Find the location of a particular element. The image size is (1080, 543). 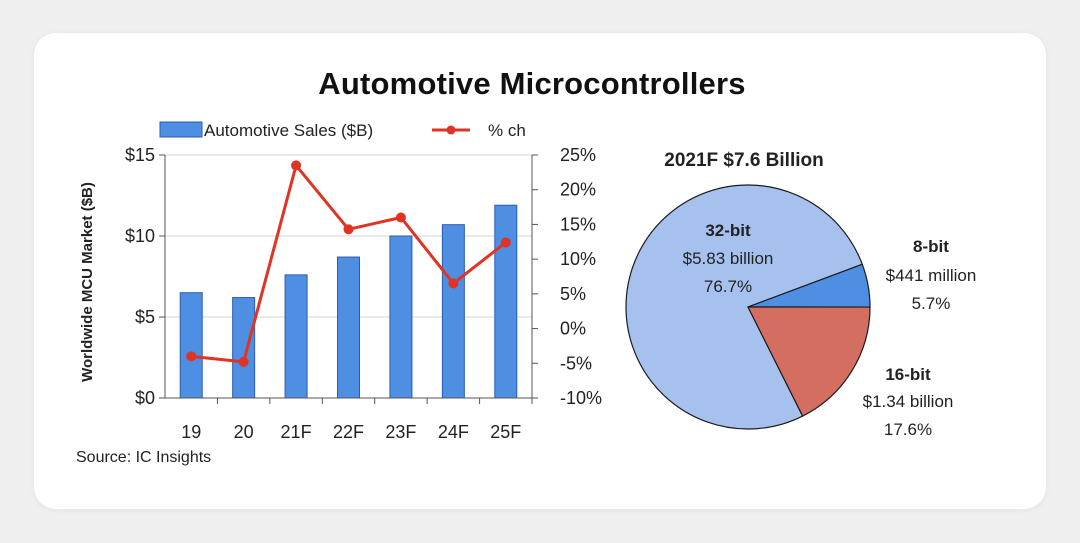

pie-label-32bit-amount: $5.83 billion is located at coordinates (728, 258).